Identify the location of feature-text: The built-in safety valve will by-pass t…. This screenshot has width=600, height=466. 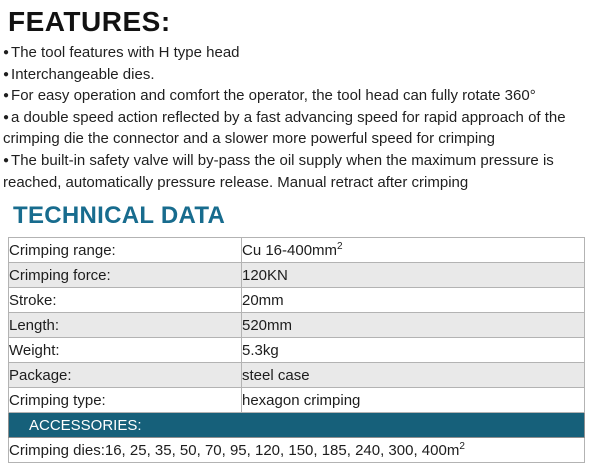
(278, 171).